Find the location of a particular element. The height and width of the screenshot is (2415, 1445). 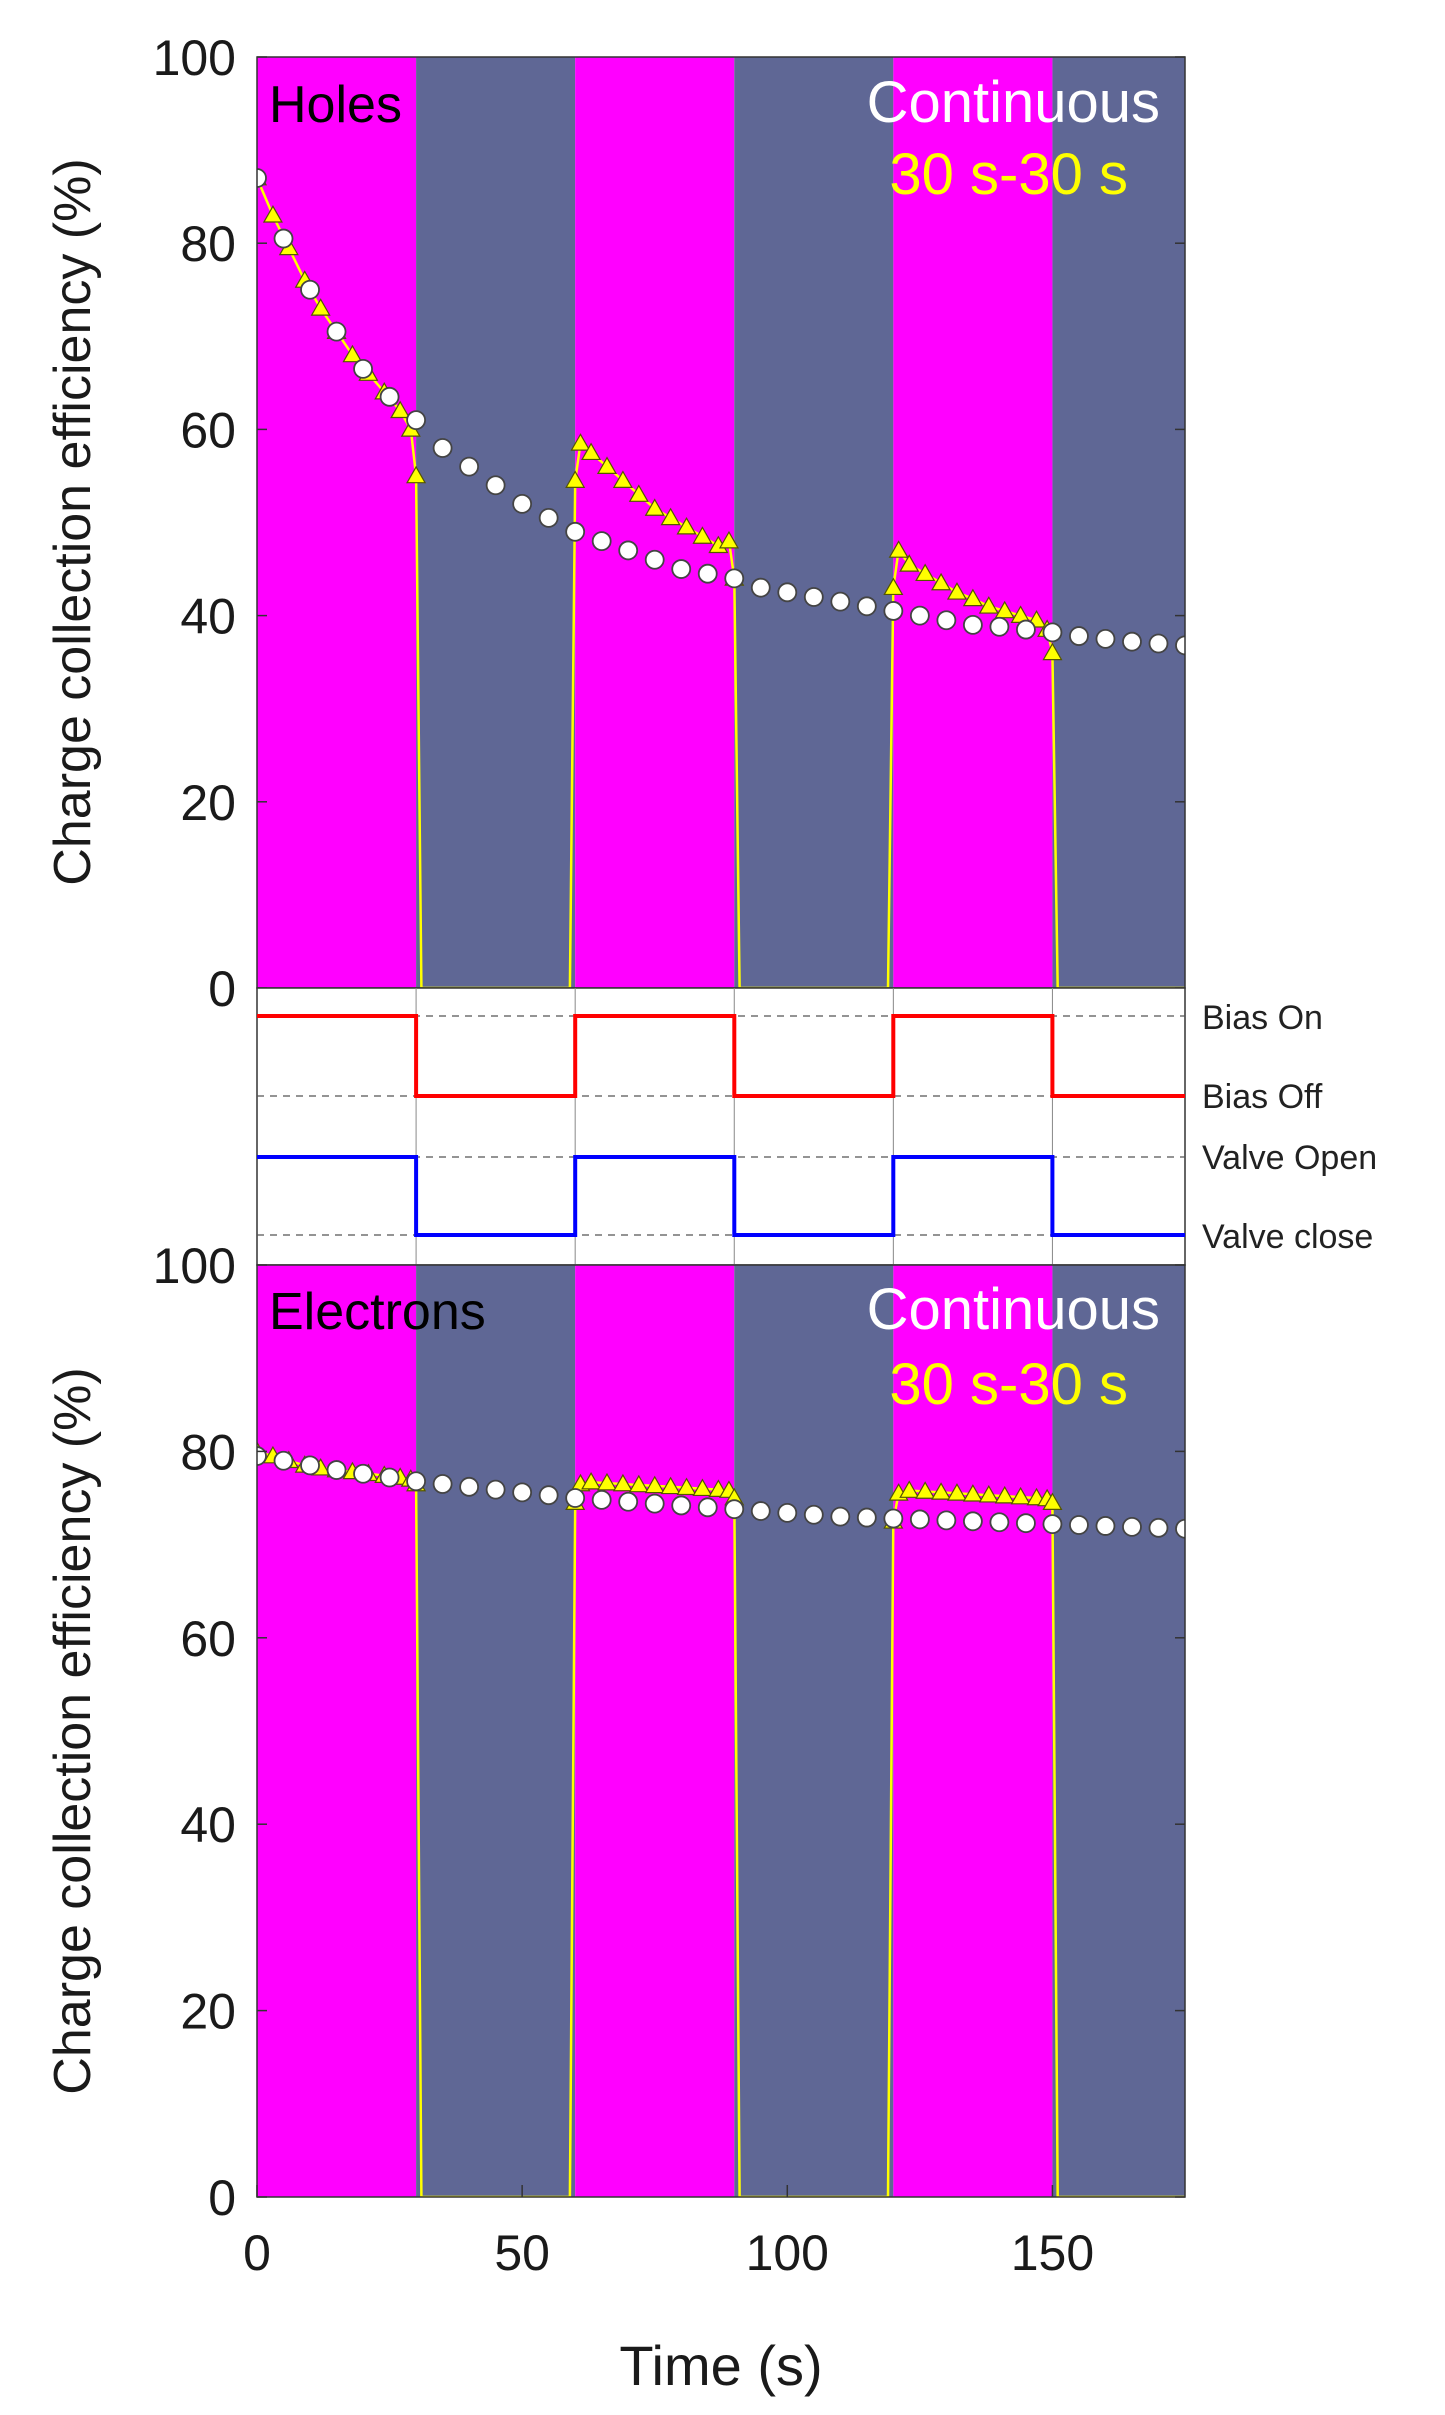

holes-band-0-bias-on is located at coordinates (337, 522).